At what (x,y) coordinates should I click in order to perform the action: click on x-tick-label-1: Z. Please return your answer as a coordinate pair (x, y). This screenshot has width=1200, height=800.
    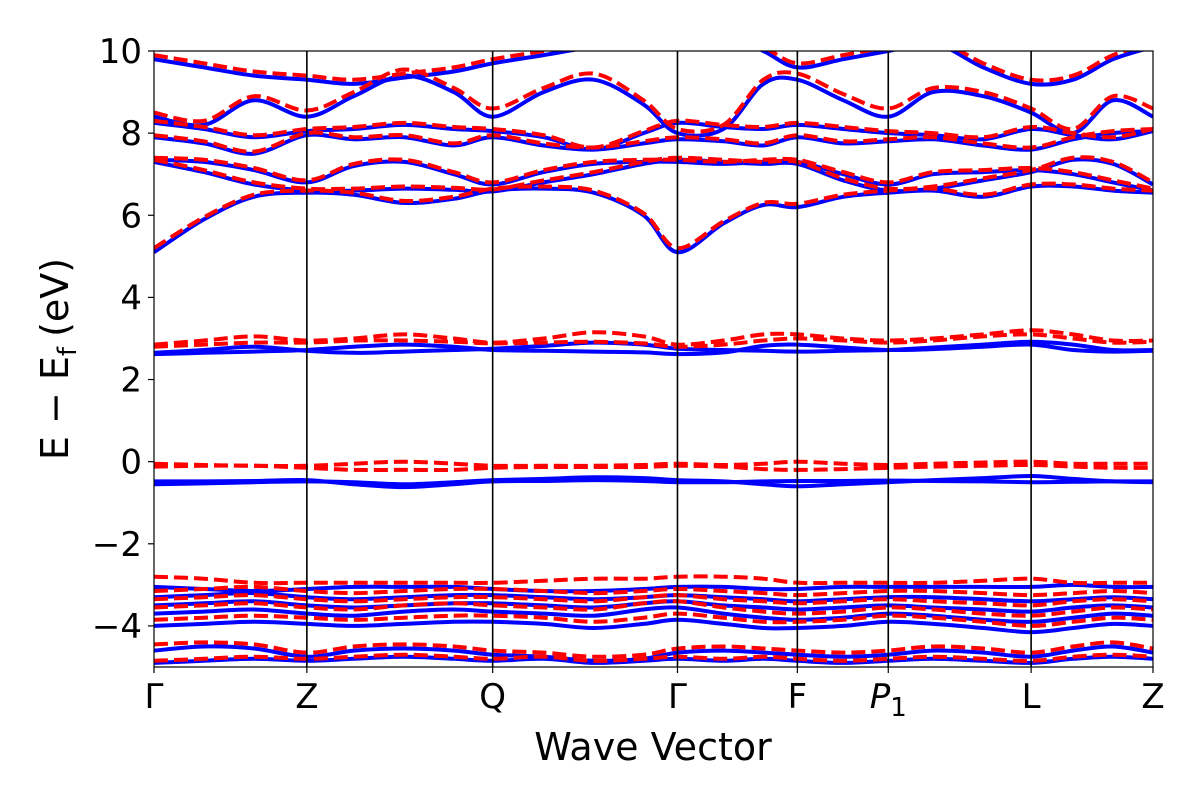
    Looking at the image, I should click on (306, 697).